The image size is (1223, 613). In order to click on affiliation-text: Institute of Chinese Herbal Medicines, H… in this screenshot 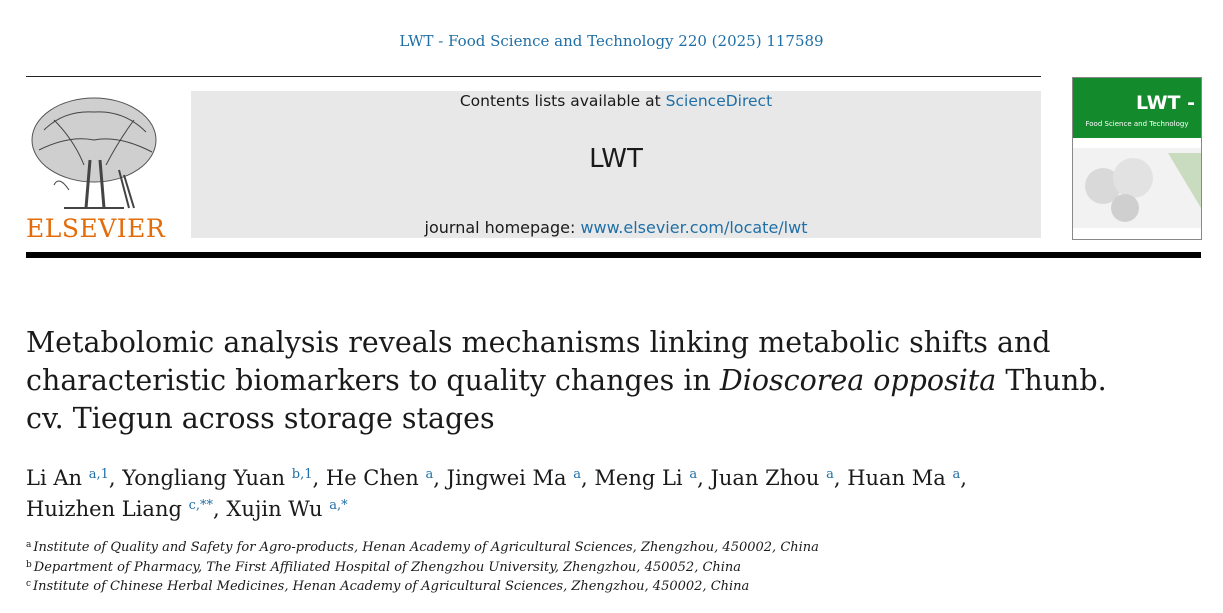, I will do `click(391, 586)`.